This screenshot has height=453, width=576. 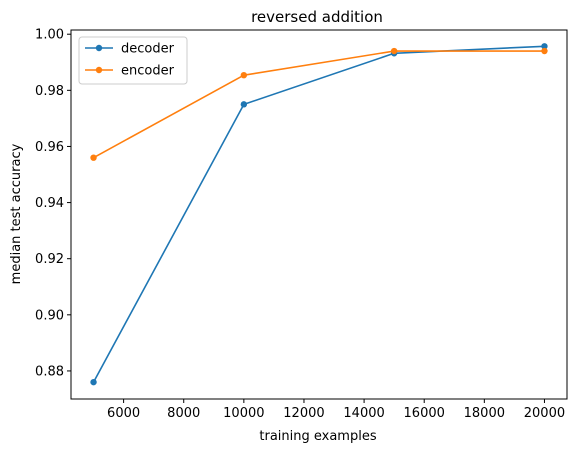 What do you see at coordinates (49, 371) in the screenshot?
I see `y-tick-label: 0.88` at bounding box center [49, 371].